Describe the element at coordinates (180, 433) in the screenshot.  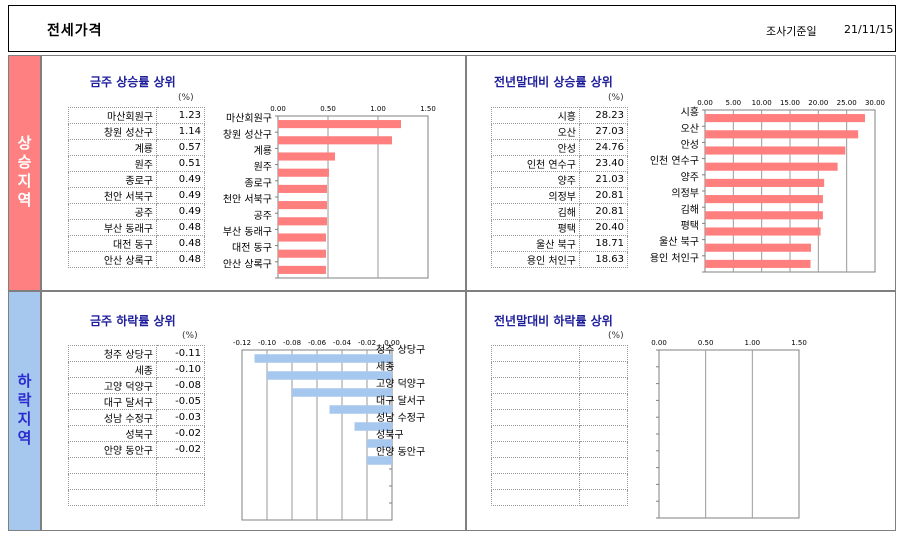
I see `rate-value: -0.02` at that location.